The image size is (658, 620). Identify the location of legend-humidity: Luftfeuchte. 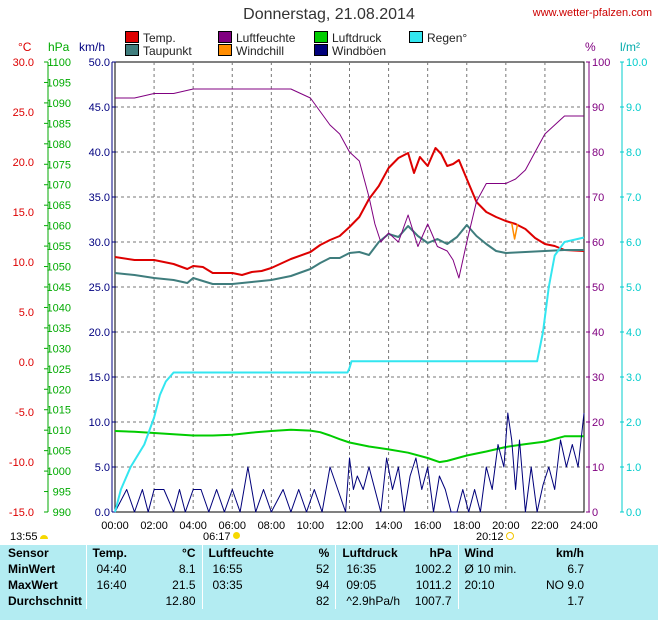
(256, 38).